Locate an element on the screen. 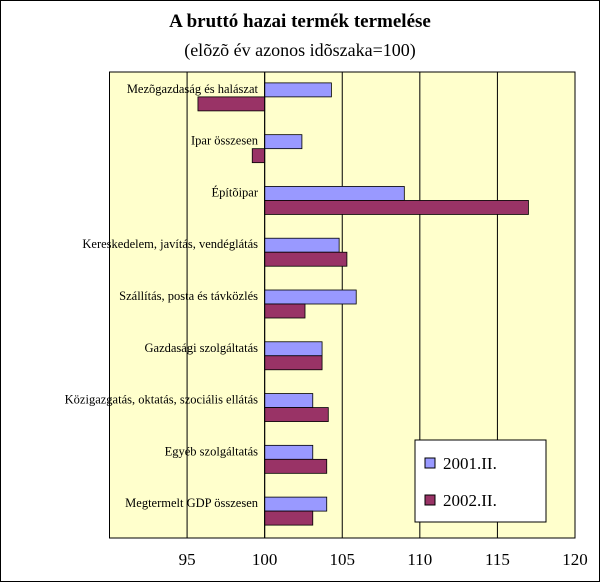 This screenshot has height=588, width=601. y-tick-label: Mezõgazdaság és halászat is located at coordinates (193, 89).